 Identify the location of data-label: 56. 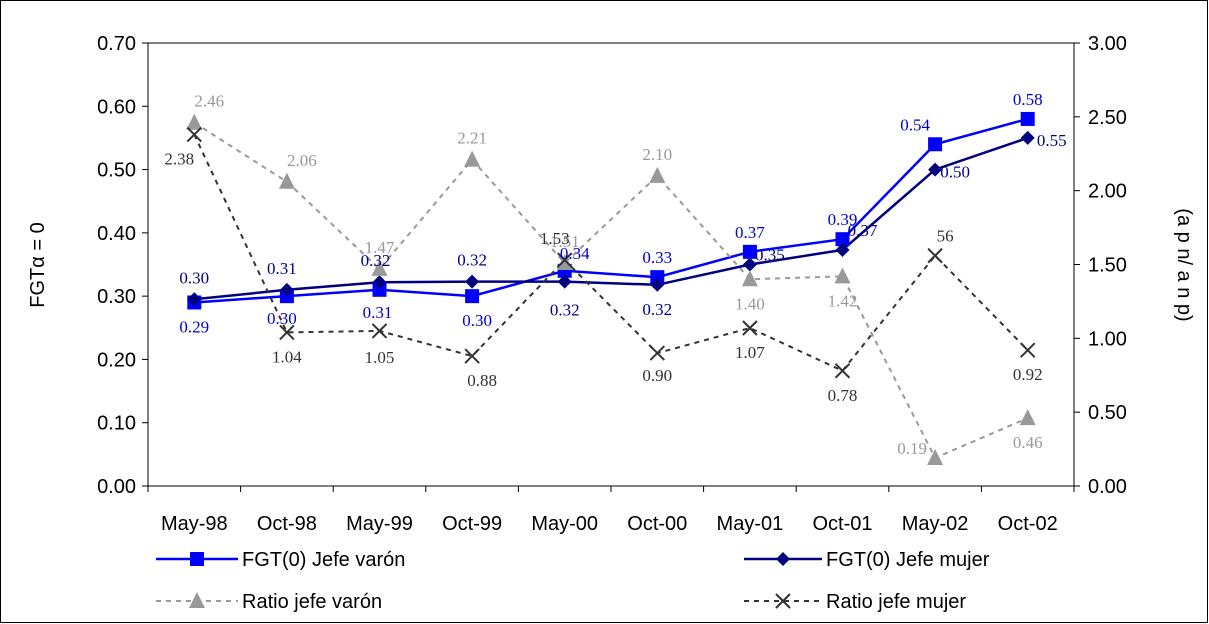
(945, 236).